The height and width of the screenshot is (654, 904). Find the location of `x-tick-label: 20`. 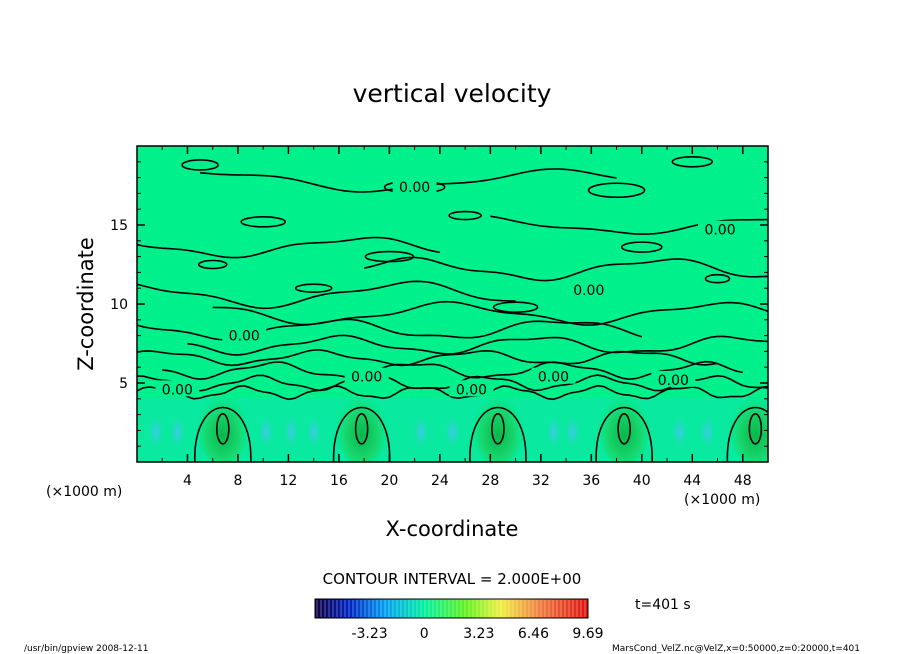

x-tick-label: 20 is located at coordinates (389, 481).